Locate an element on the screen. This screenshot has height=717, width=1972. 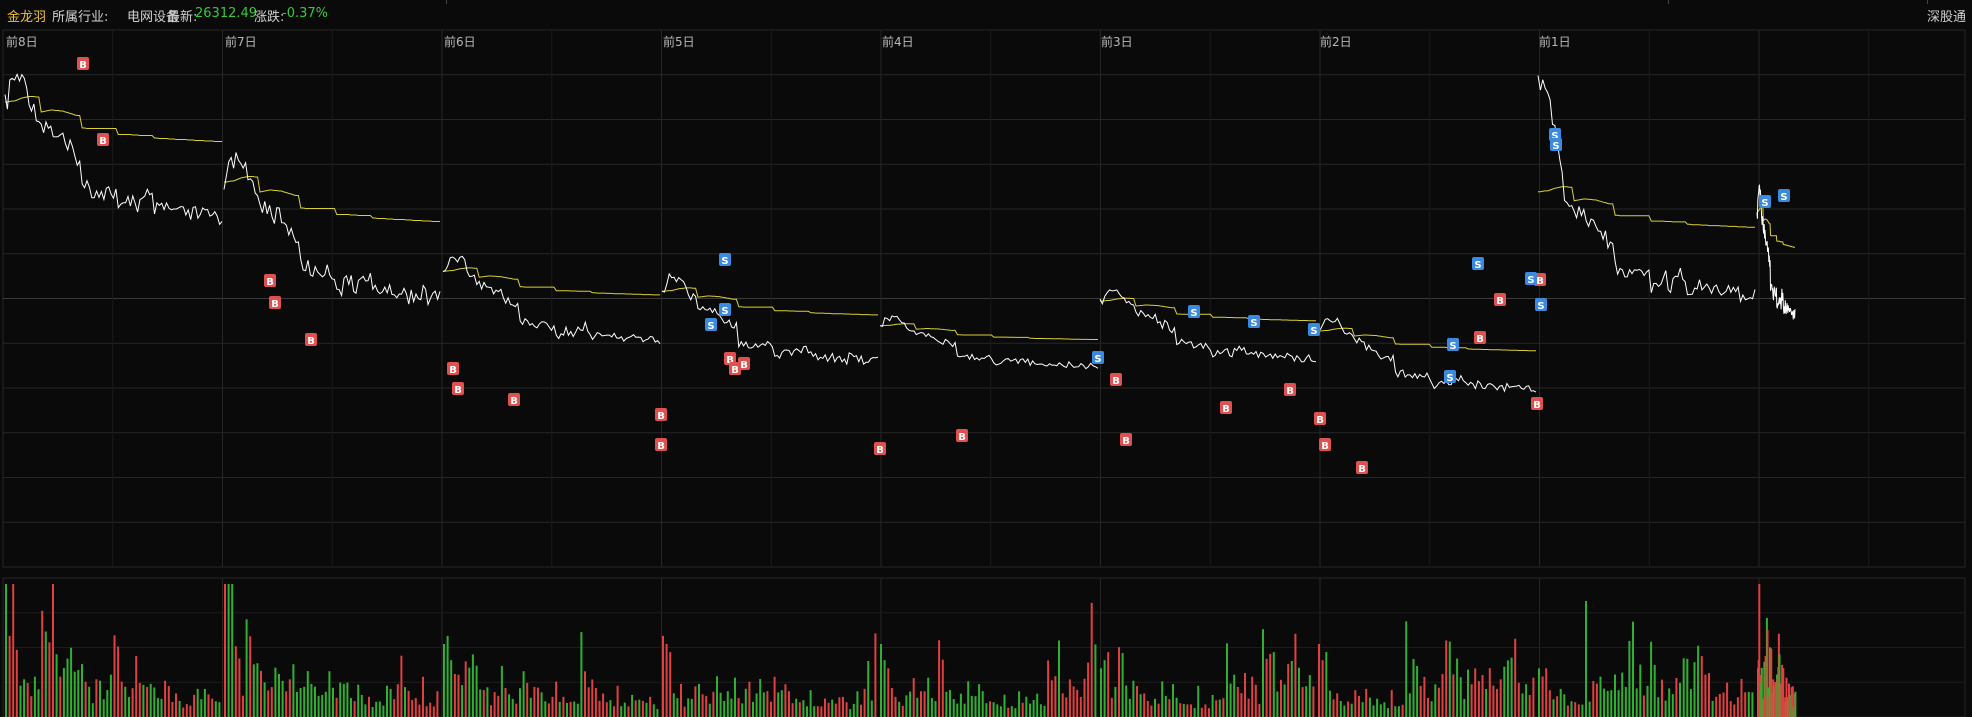
sell-marker-label: S is located at coordinates (1530, 280).